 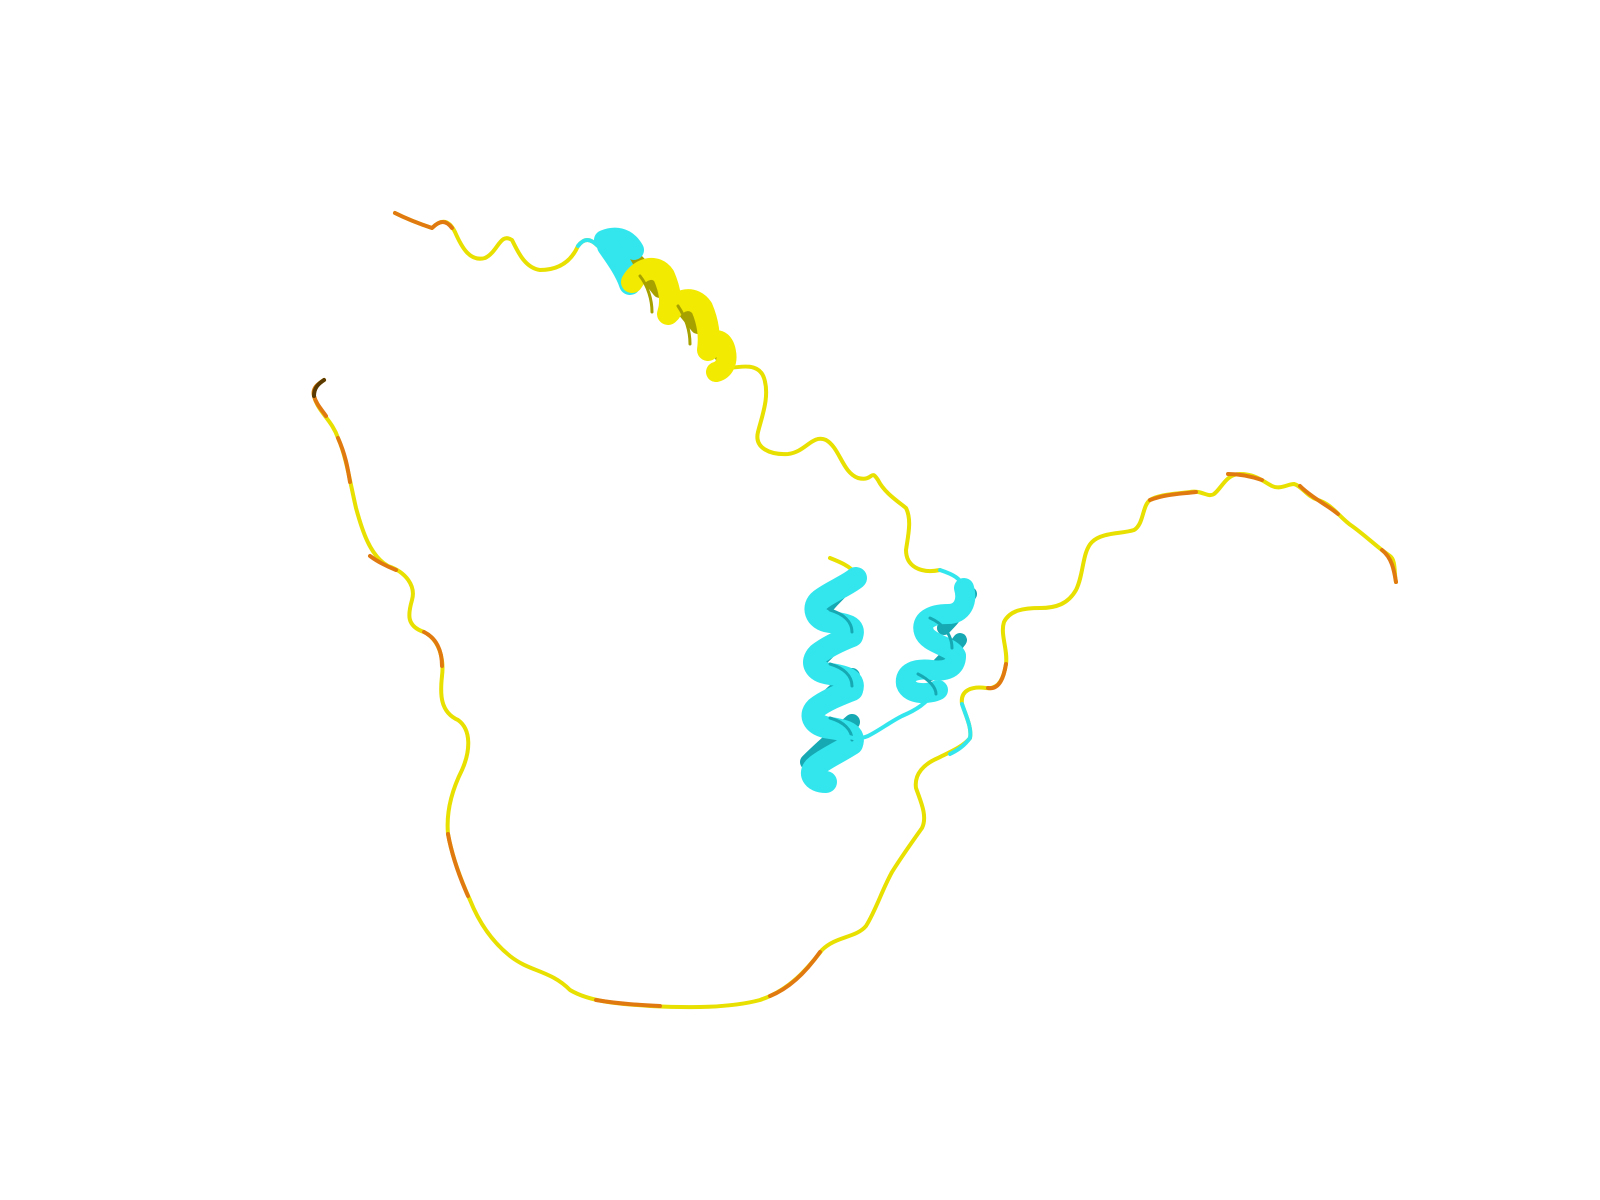 What do you see at coordinates (833, 674) in the screenshot?
I see `helix-left` at bounding box center [833, 674].